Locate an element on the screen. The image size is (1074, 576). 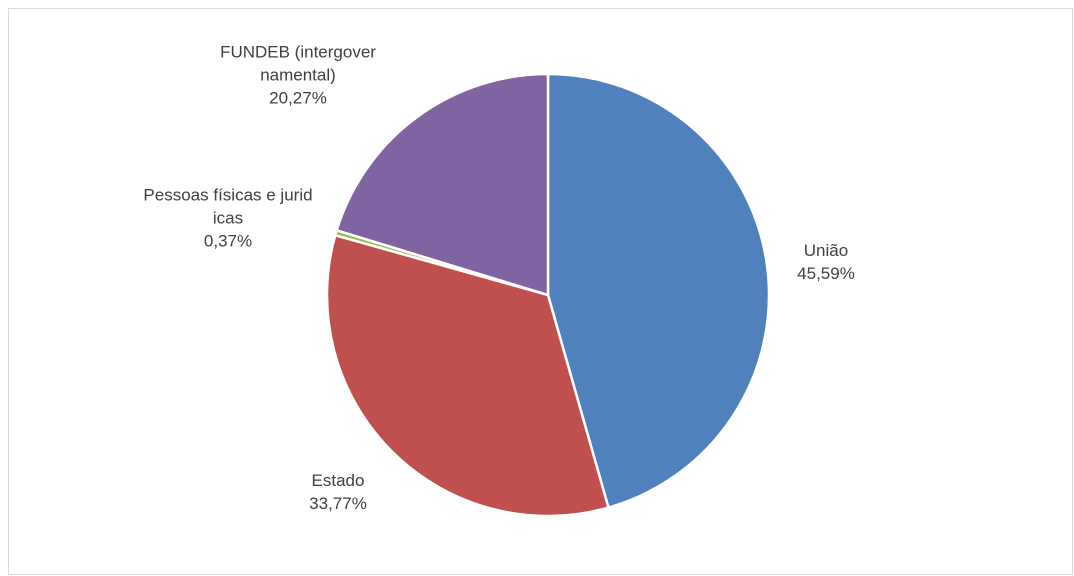
category-label: União is located at coordinates (826, 250).